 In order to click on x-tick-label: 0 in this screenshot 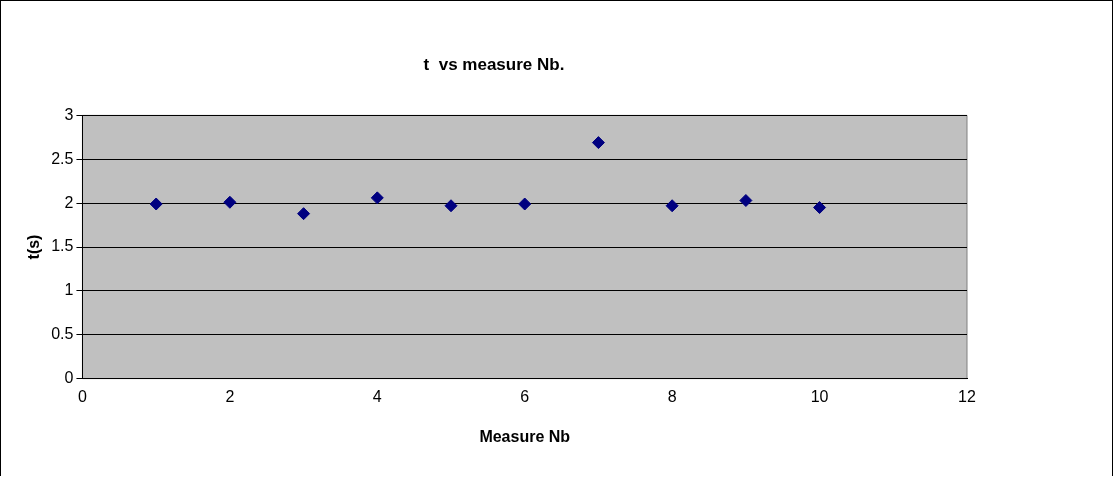, I will do `click(82, 396)`.